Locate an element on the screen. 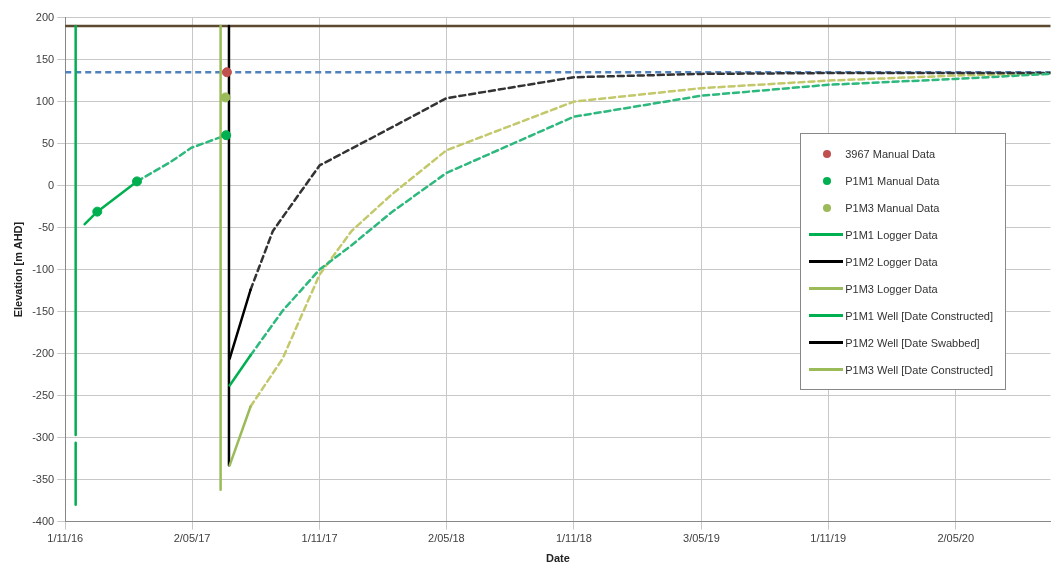 Image resolution: width=1064 pixels, height=579 pixels. legend-label: P1M2 Logger Data is located at coordinates (891, 261).